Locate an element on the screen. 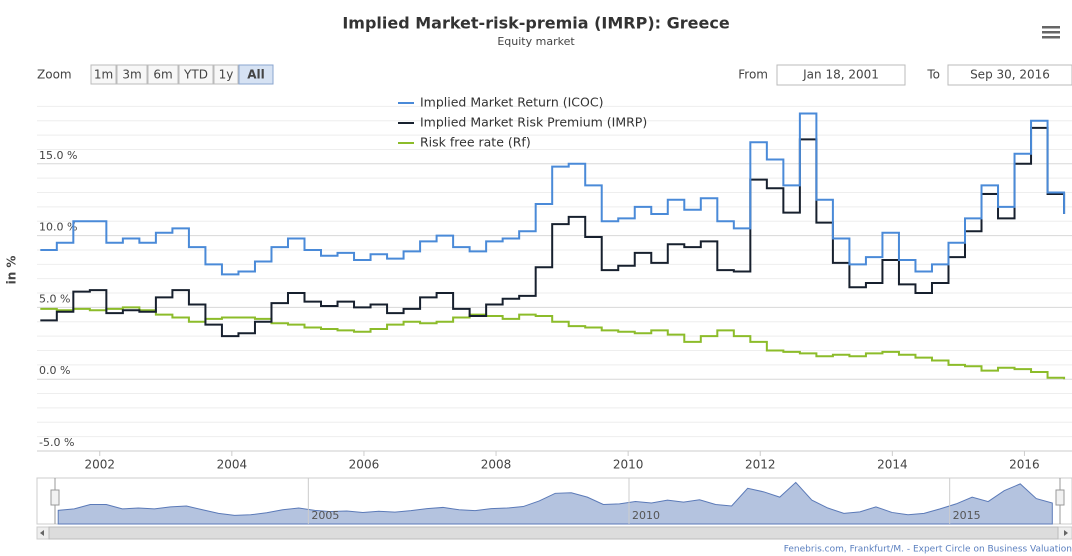 This screenshot has height=556, width=1072. zoom-button-label: 3m is located at coordinates (131, 75).